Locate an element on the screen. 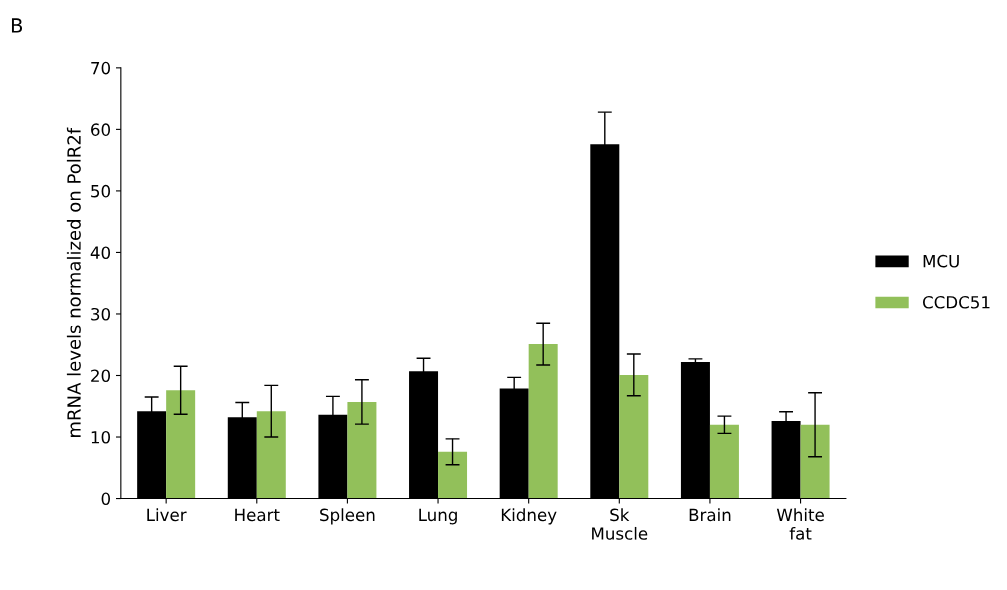  x-tick-label: Sk Muscle is located at coordinates (620, 524).